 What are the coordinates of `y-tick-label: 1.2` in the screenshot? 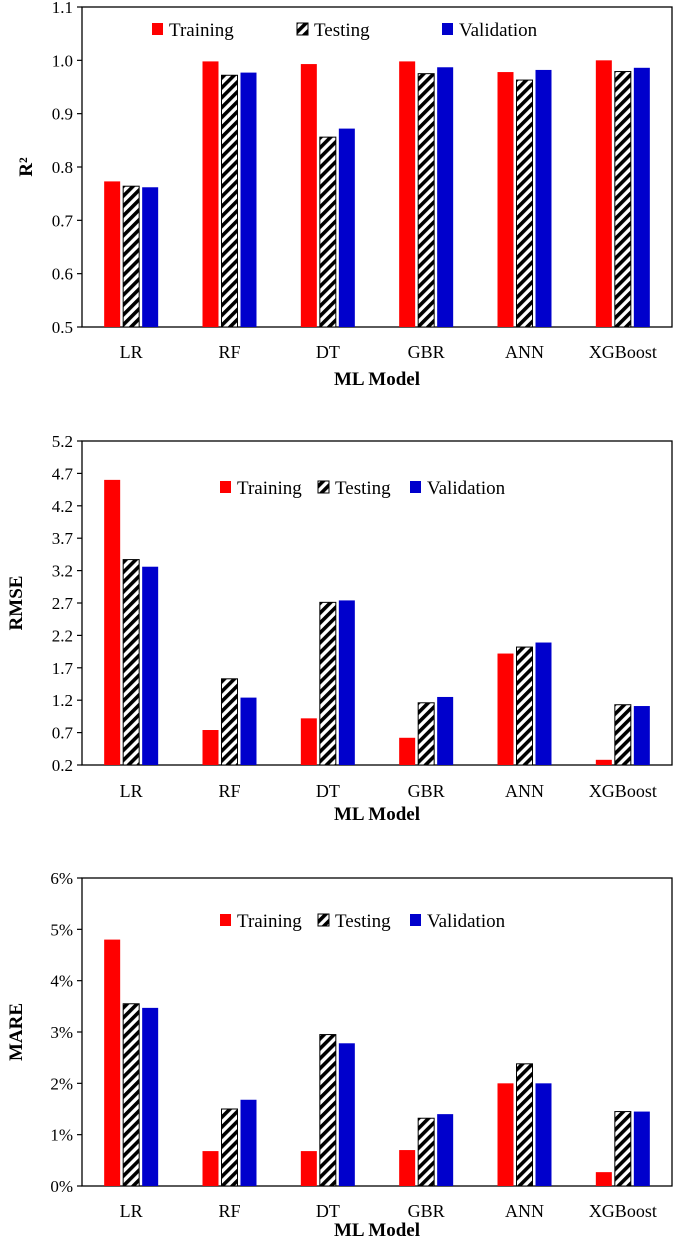 It's located at (62, 700).